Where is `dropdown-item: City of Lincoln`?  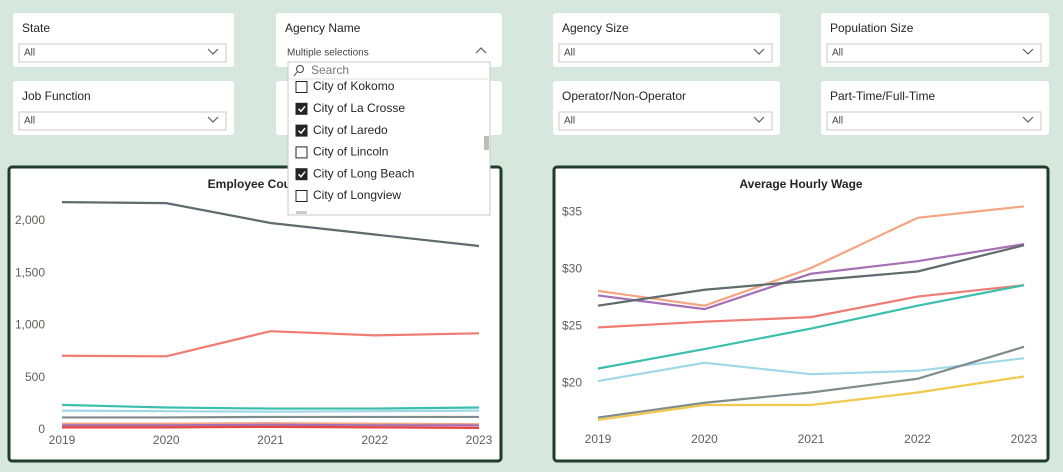 dropdown-item: City of Lincoln is located at coordinates (350, 152).